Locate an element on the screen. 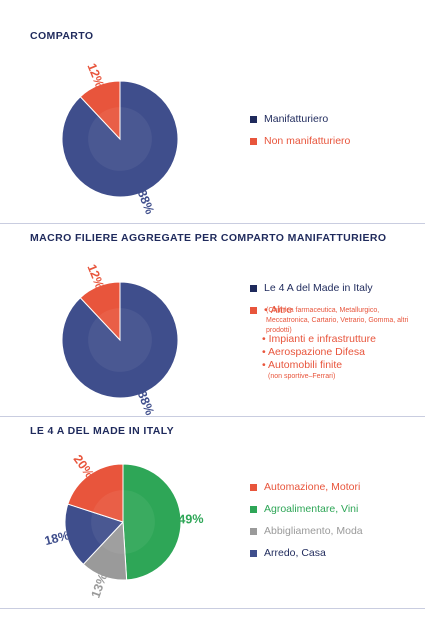 This screenshot has height=638, width=425. legend-item-abbigliamento: Abbigliamento, Moda is located at coordinates (306, 531).